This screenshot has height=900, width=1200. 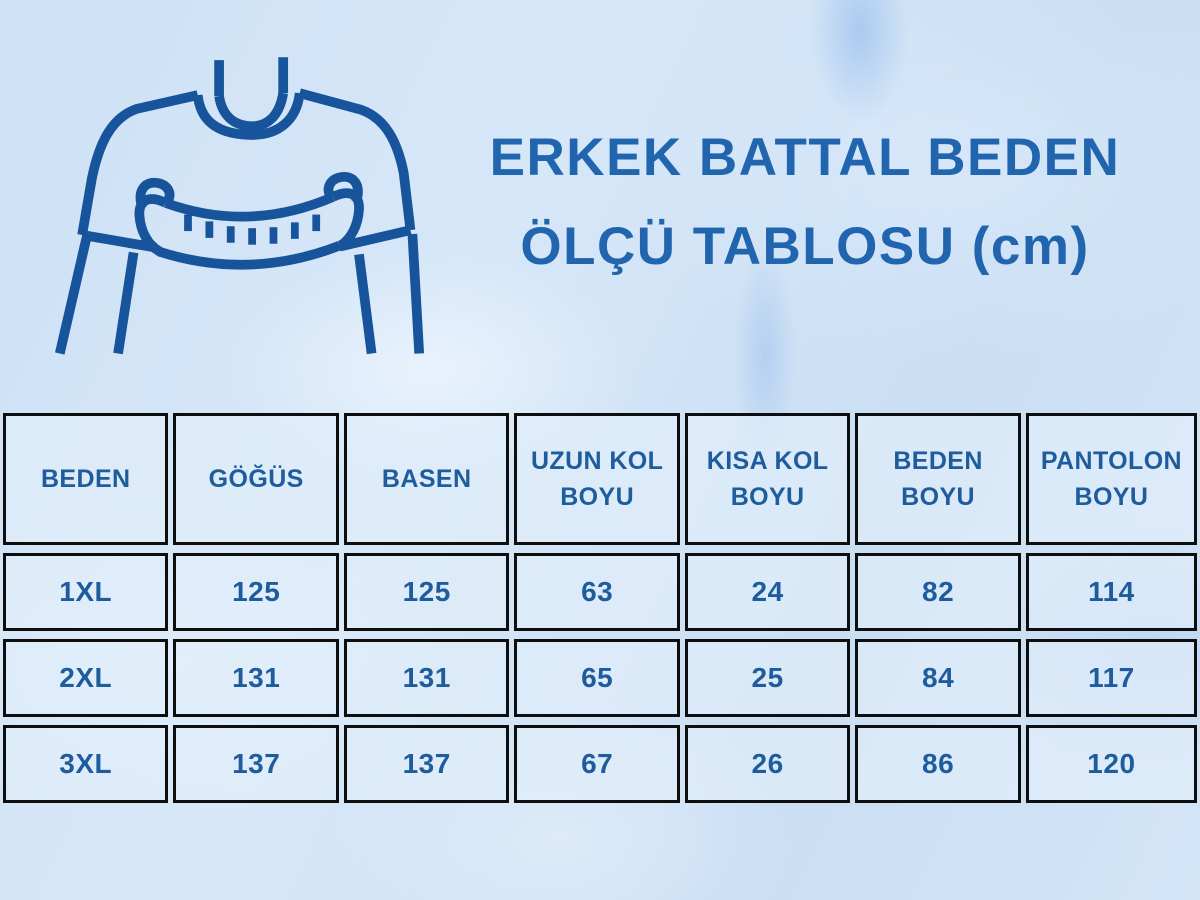 I want to click on table-cell-size-1xl: 1XL, so click(x=86, y=592).